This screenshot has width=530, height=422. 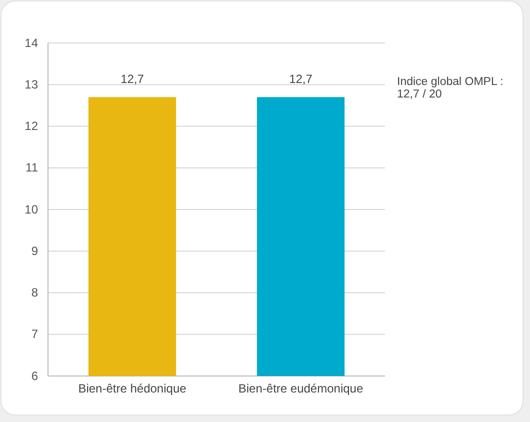 What do you see at coordinates (31, 126) in the screenshot?
I see `y-tick-label: 12` at bounding box center [31, 126].